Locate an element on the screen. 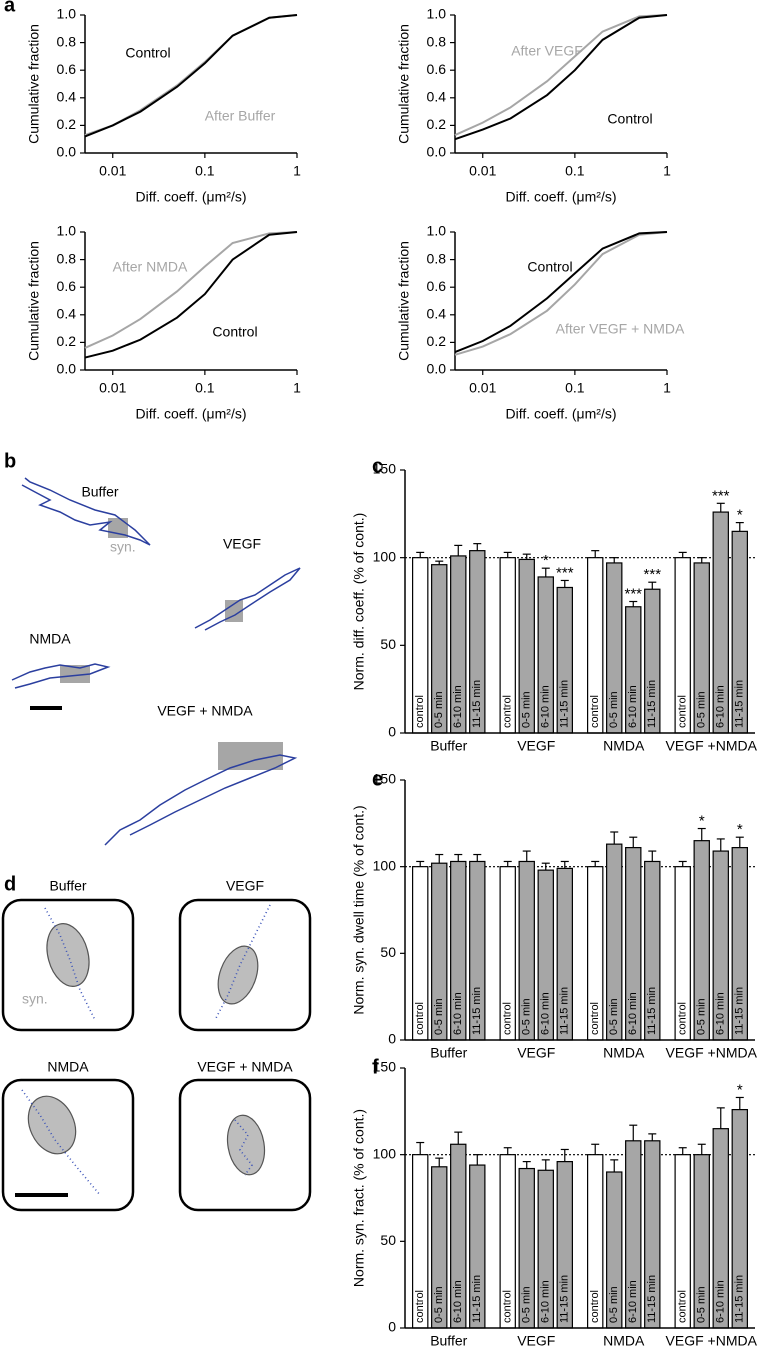 The image size is (764, 1370). panel-label: f is located at coordinates (375, 1067).